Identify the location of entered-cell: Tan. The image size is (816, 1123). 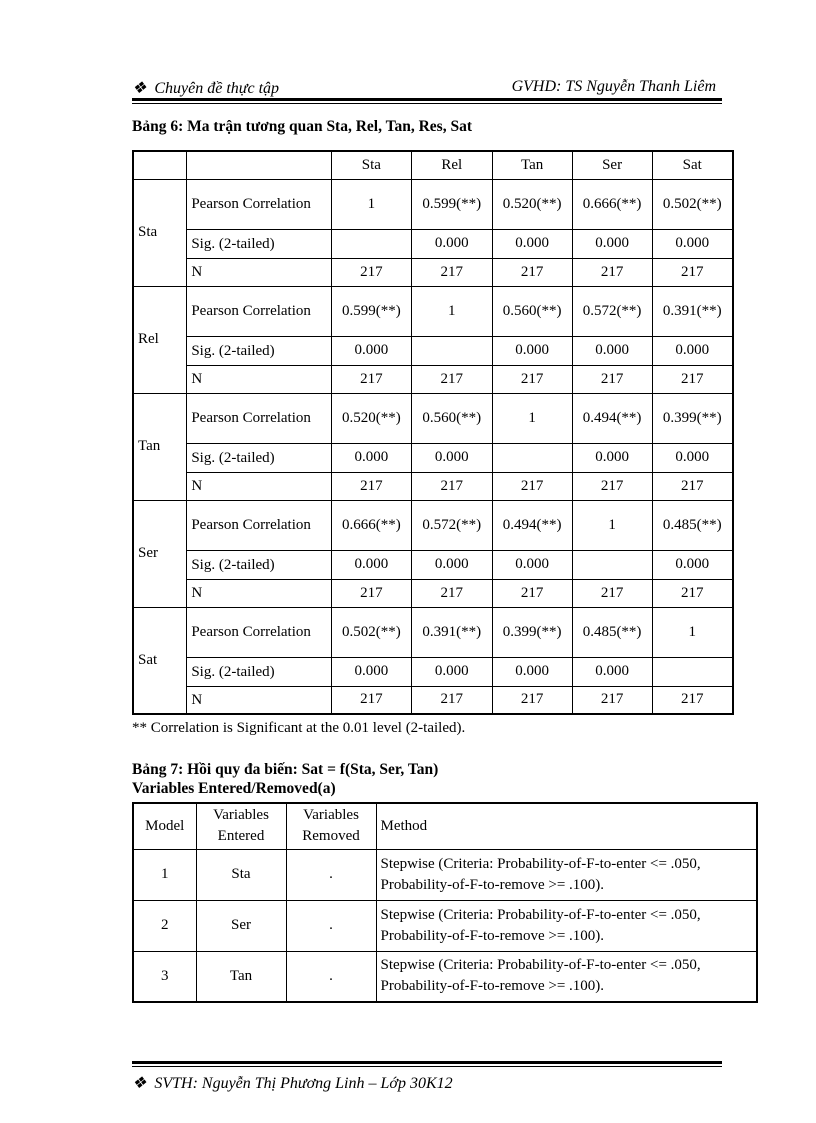
(241, 976).